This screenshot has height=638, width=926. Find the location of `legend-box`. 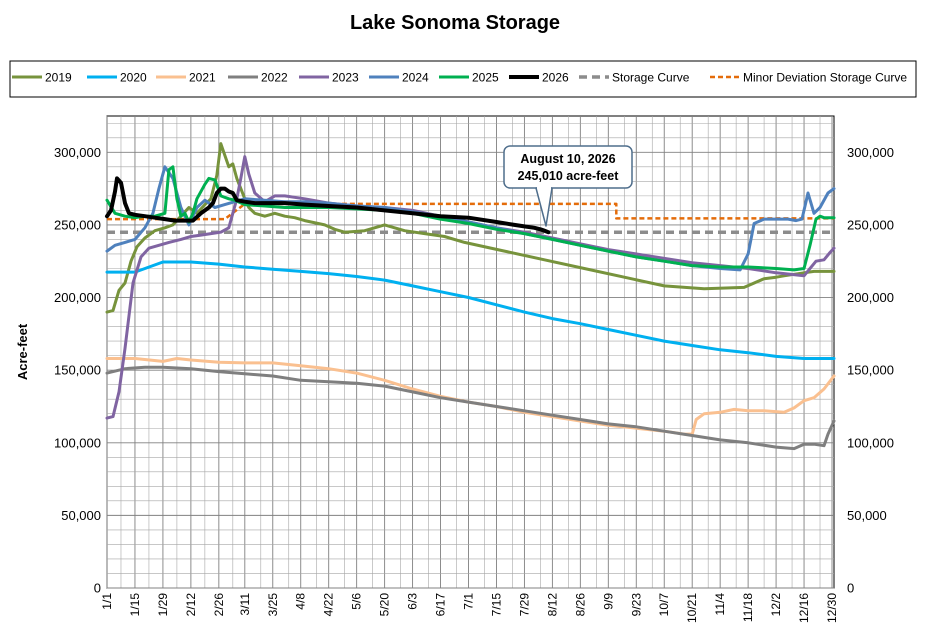

legend-box is located at coordinates (463, 79).